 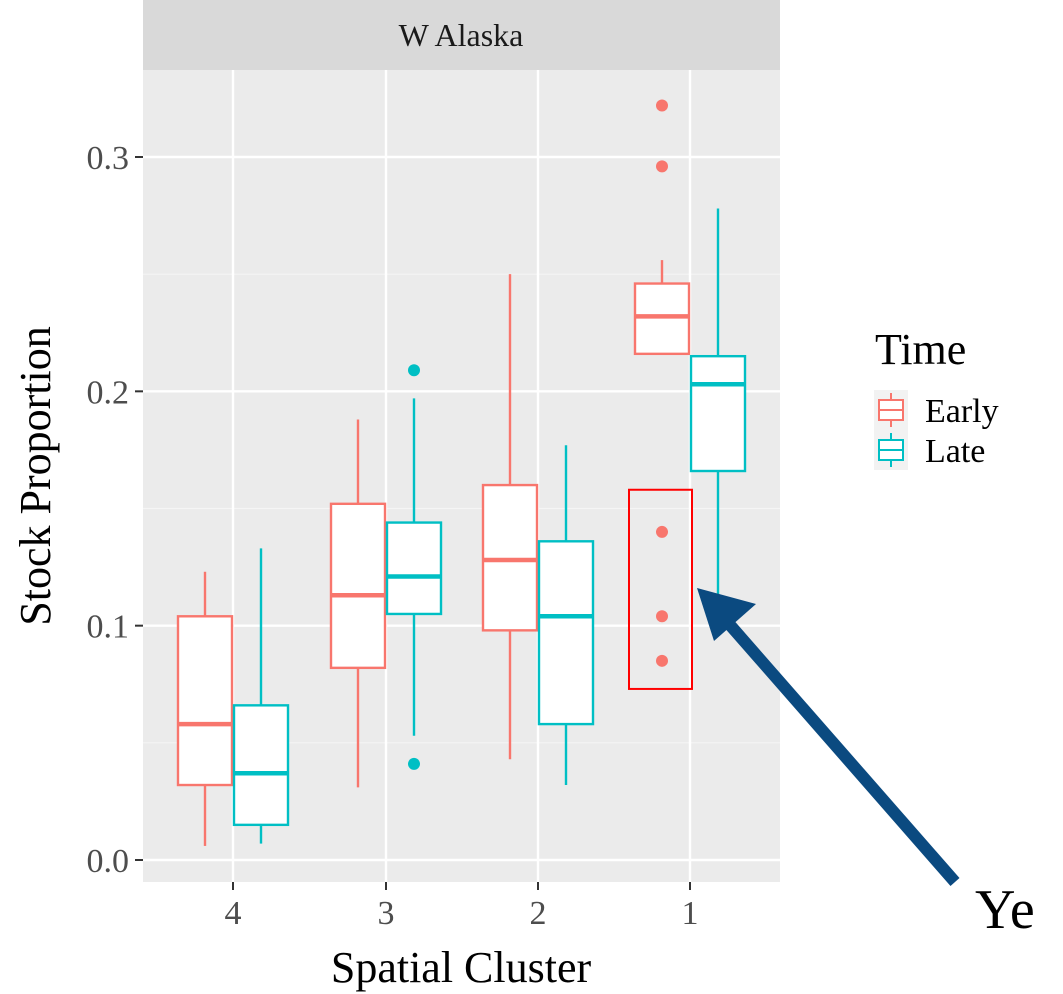 I want to click on annotation-arrow, so click(x=828, y=737).